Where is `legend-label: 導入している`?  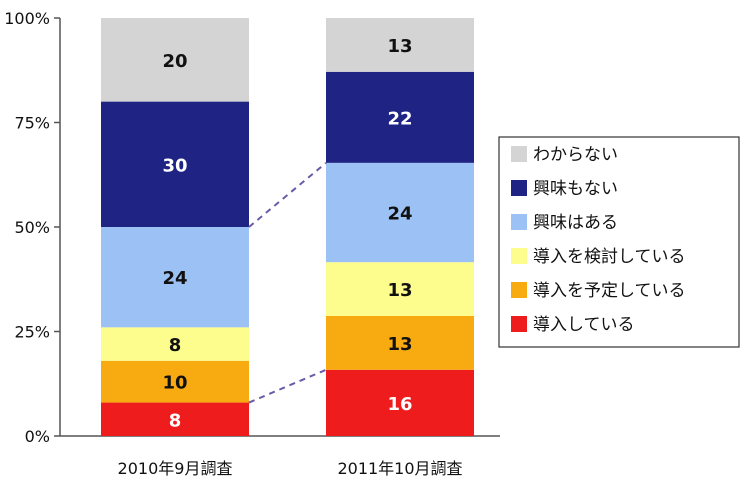 legend-label: 導入している is located at coordinates (584, 325).